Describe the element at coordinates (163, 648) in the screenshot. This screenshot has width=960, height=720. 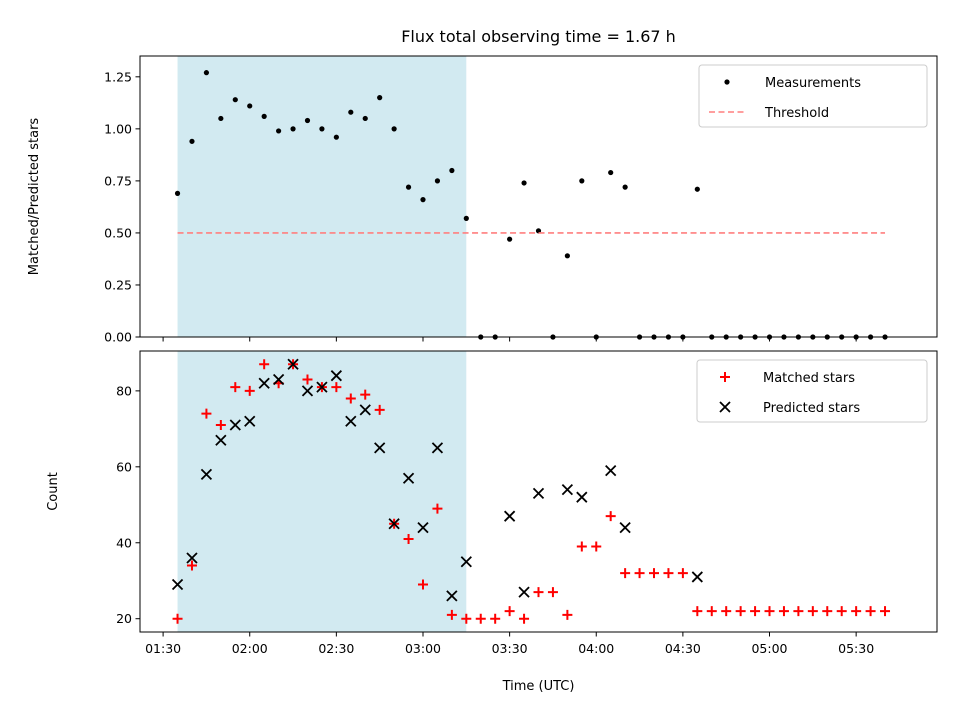
I see `x-tick-label: 01:30` at that location.